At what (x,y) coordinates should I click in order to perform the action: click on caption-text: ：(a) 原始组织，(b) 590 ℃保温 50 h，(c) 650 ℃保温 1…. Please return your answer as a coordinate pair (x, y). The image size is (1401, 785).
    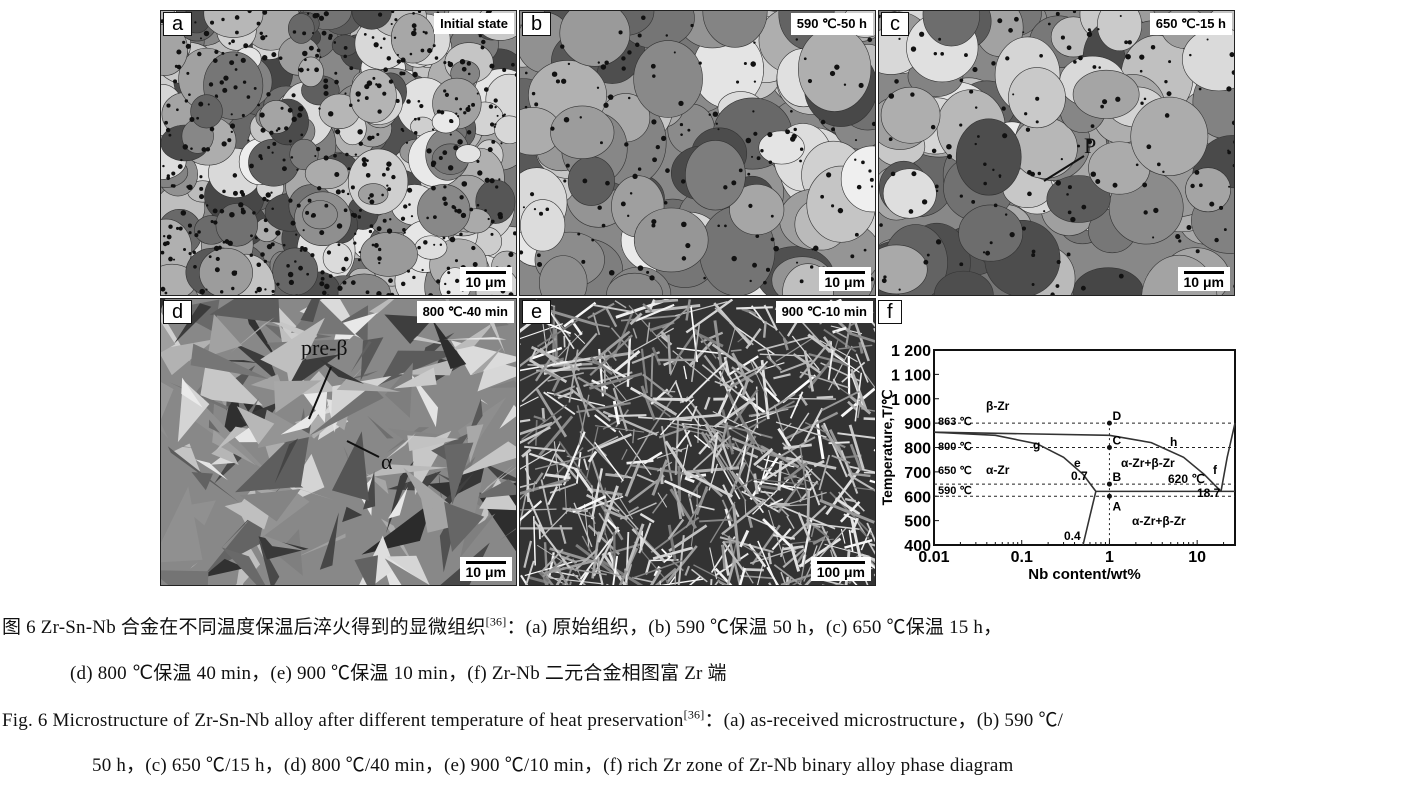
    Looking at the image, I should click on (754, 627).